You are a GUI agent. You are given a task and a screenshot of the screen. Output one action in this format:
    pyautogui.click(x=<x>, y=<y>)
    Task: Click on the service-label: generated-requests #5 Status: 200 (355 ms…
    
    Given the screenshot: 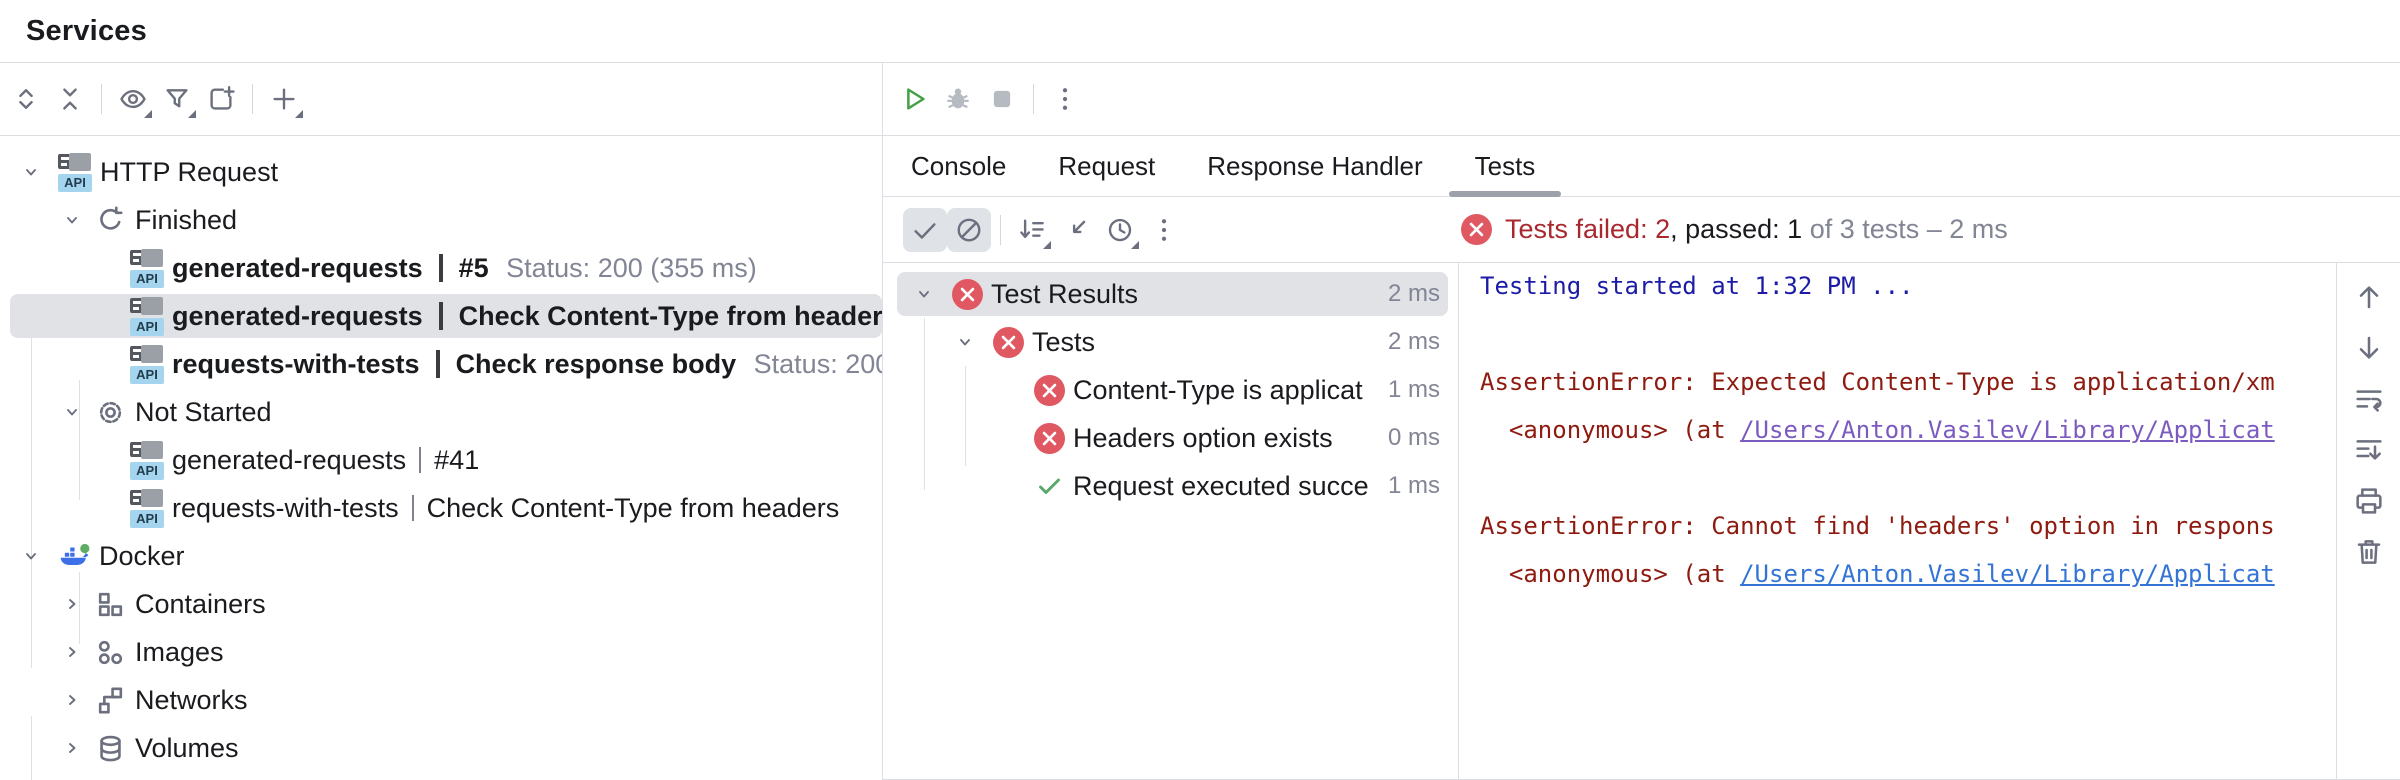 What is the action you would take?
    pyautogui.click(x=464, y=268)
    